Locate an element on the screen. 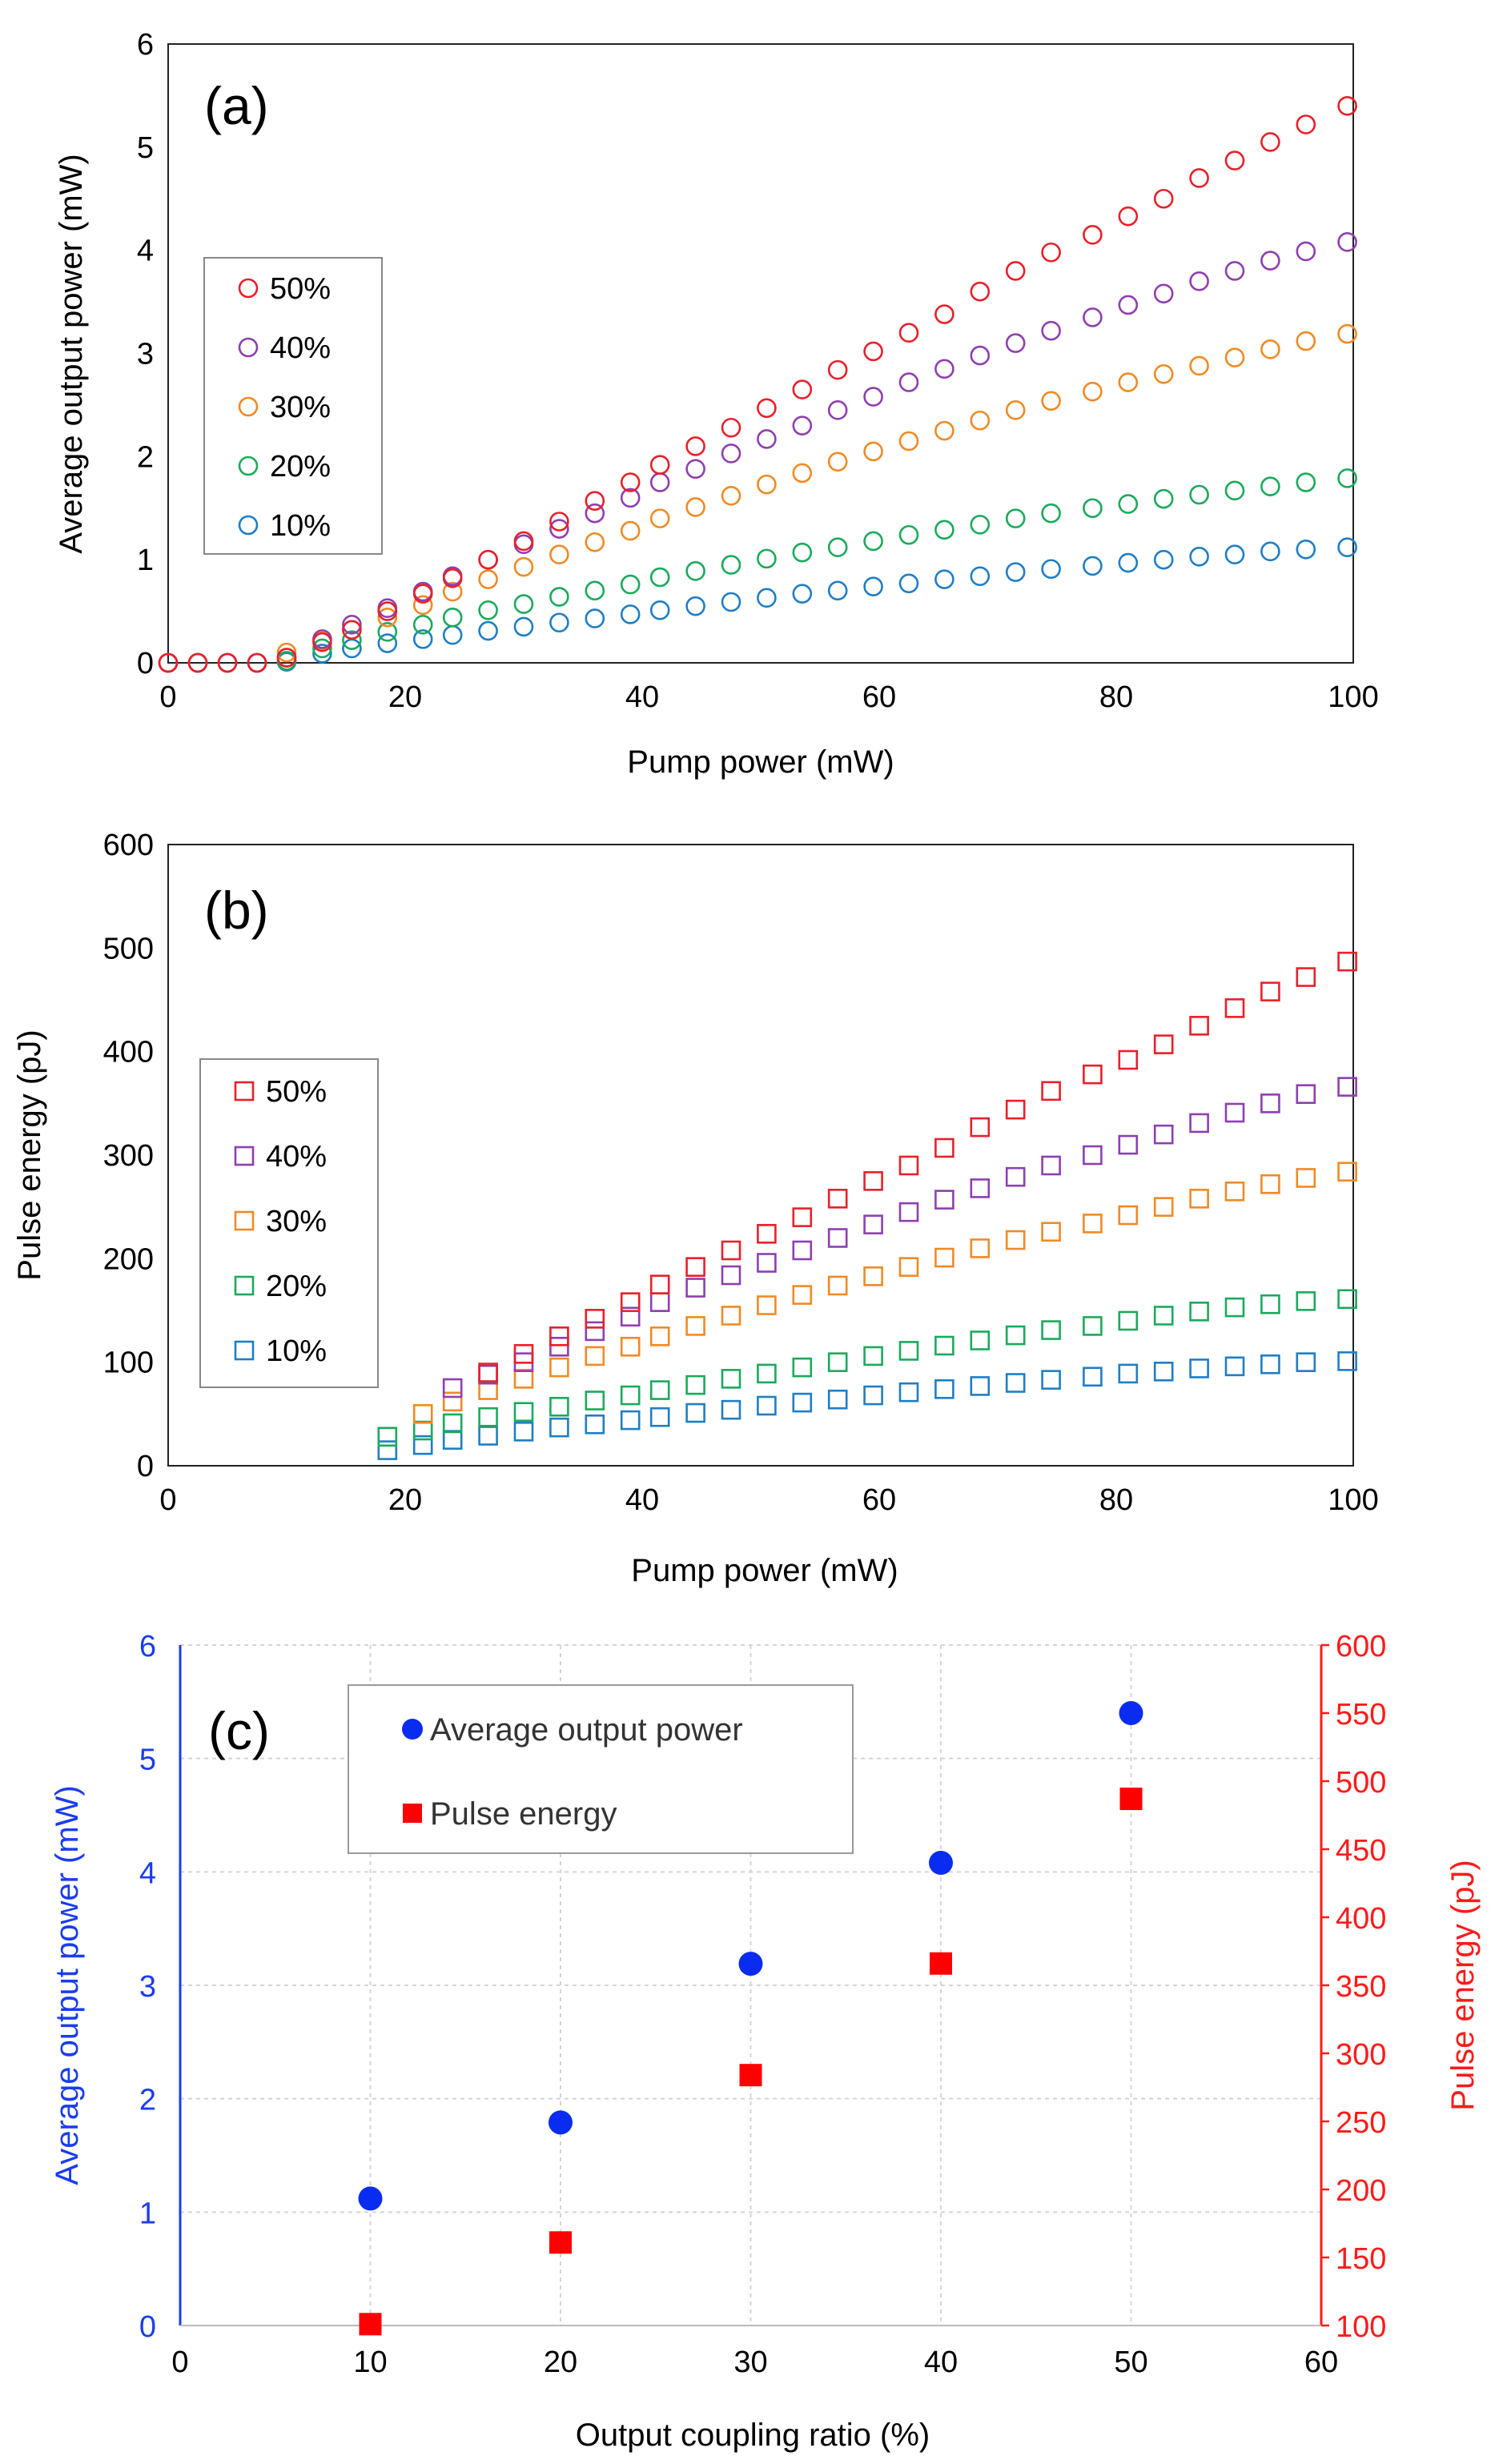 Image resolution: width=1503 pixels, height=2464 pixels. panel-c-x-tick-label: 10 is located at coordinates (370, 2362).